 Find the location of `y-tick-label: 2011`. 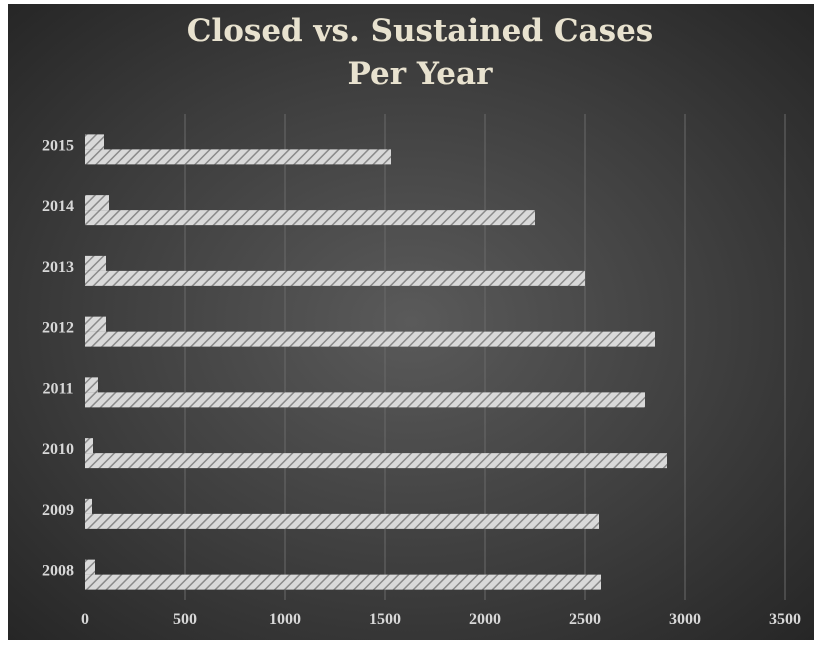

y-tick-label: 2011 is located at coordinates (57, 388).